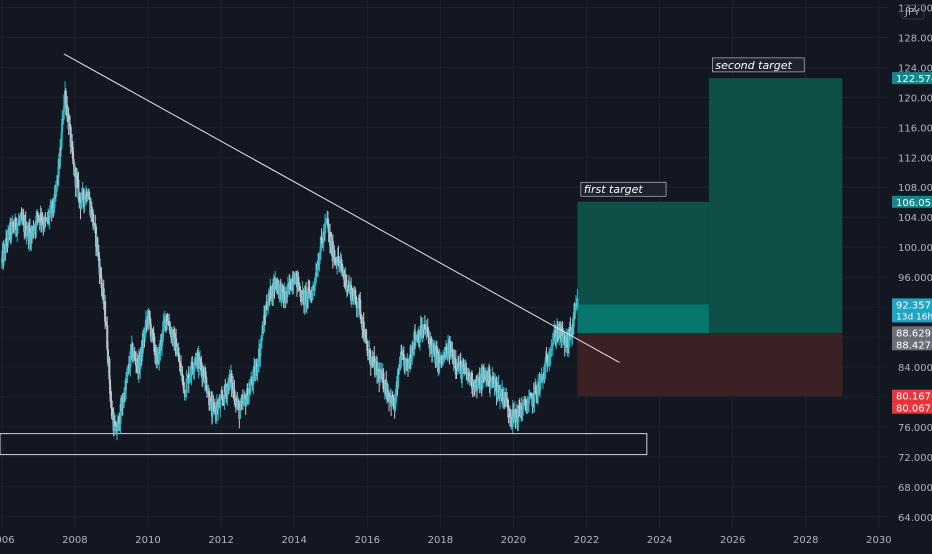 The height and width of the screenshot is (554, 932). What do you see at coordinates (913, 305) in the screenshot?
I see `price-tag-value: 92.357` at bounding box center [913, 305].